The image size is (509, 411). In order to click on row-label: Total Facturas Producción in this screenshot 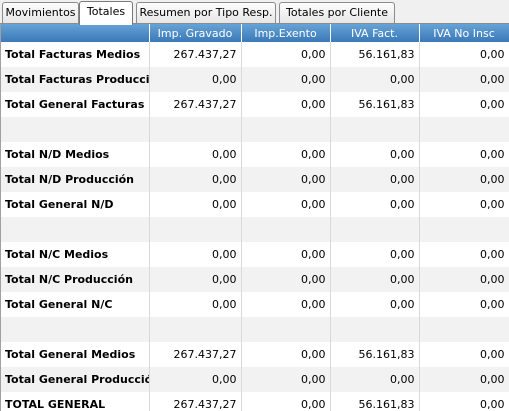, I will do `click(75, 79)`.